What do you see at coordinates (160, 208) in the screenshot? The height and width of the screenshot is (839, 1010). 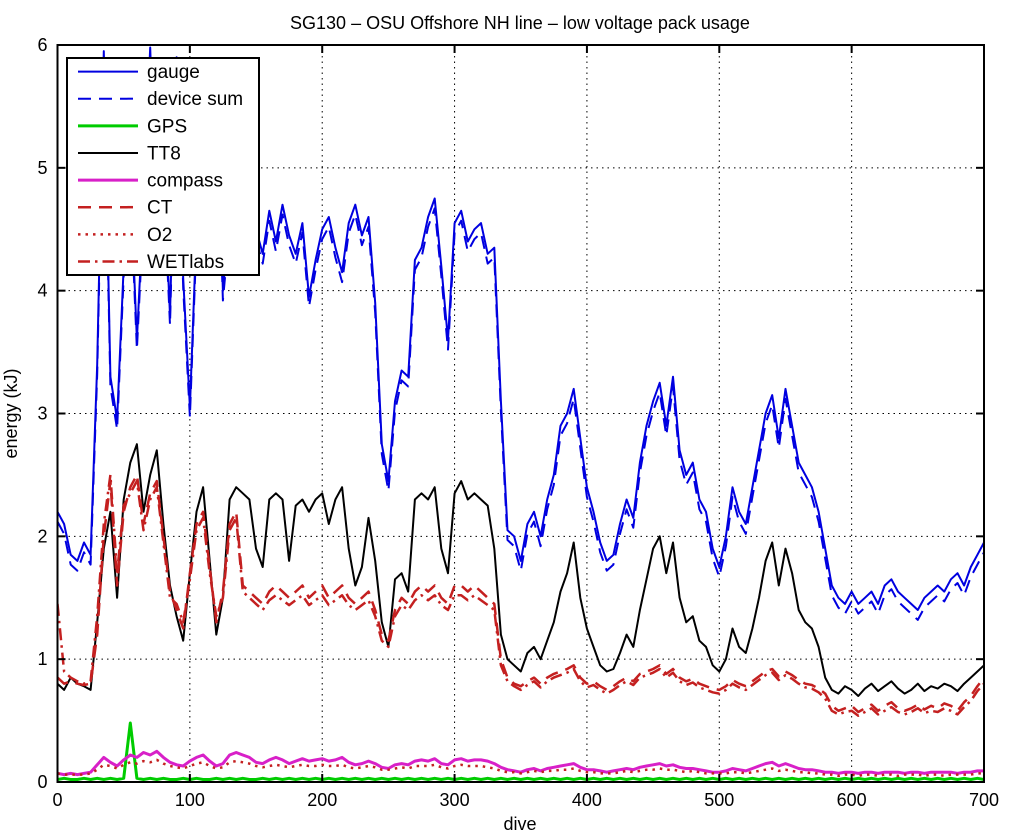 I see `legend-label-ct: CT` at bounding box center [160, 208].